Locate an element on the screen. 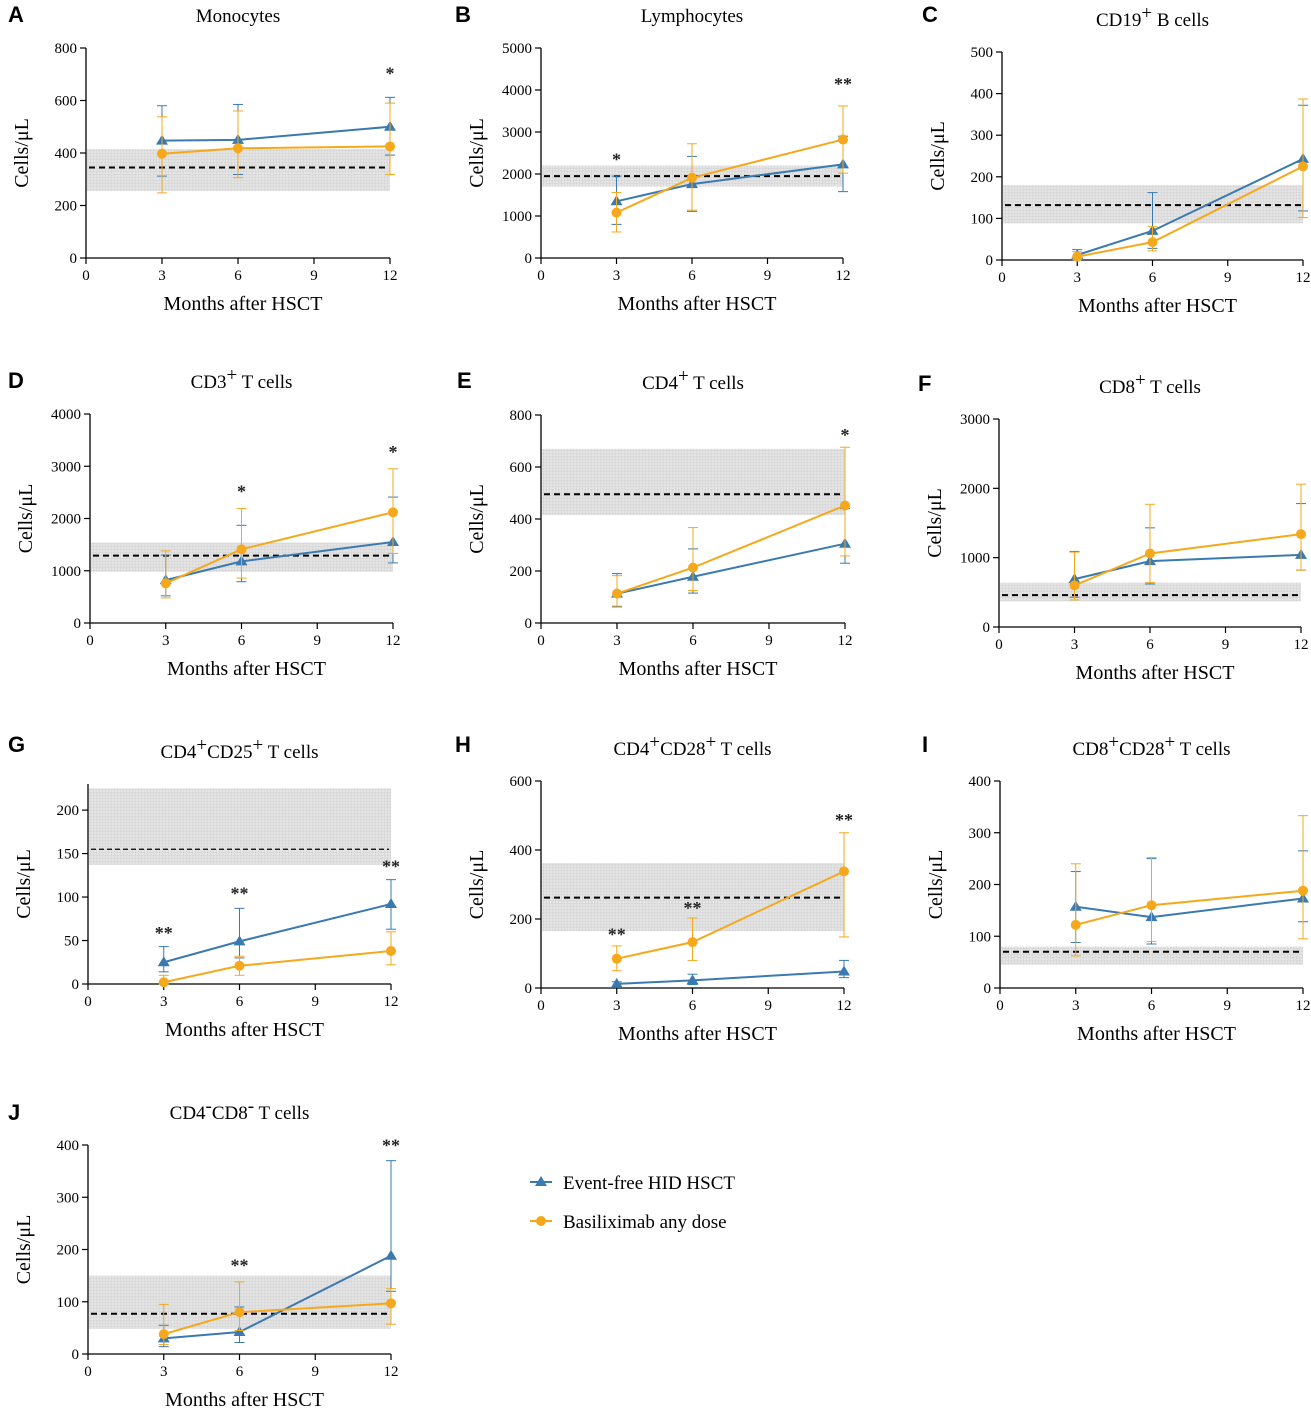  y-tick-label-j: 100 is located at coordinates (68, 1303).